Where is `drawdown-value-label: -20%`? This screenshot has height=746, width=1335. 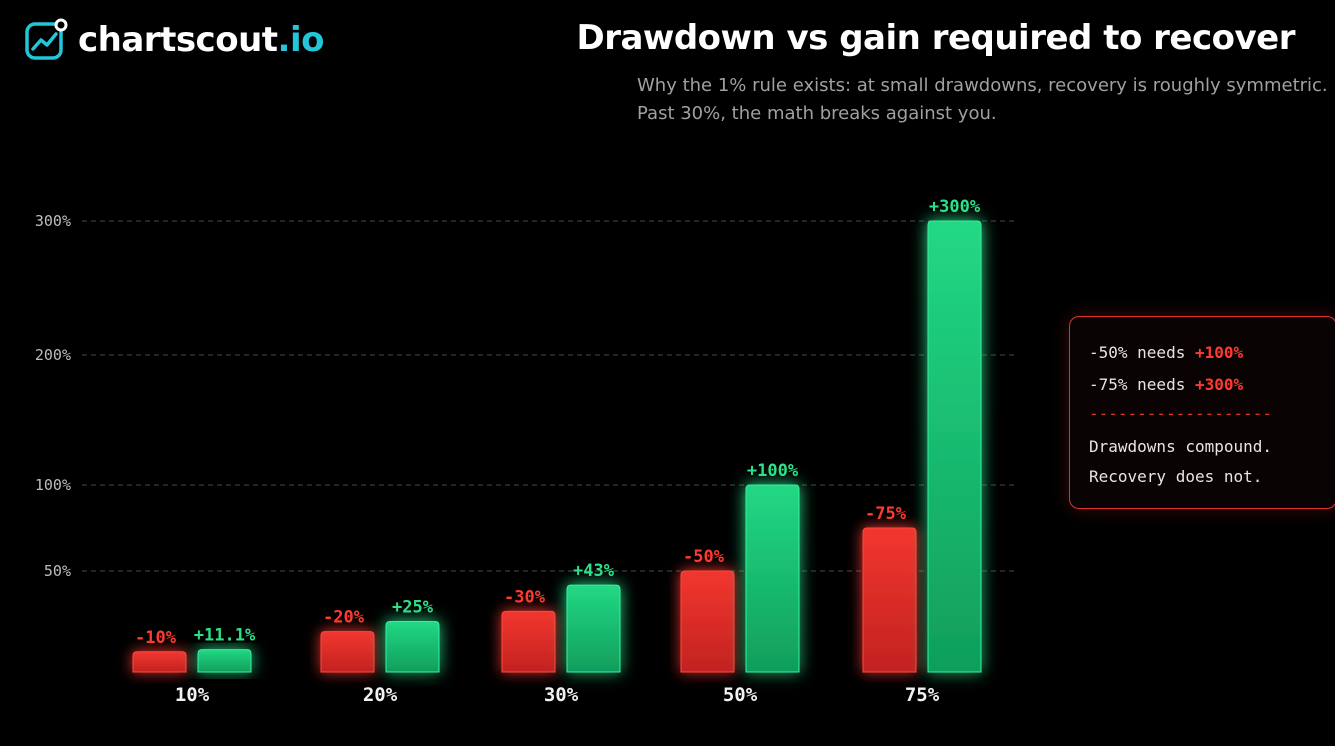 drawdown-value-label: -20% is located at coordinates (344, 618).